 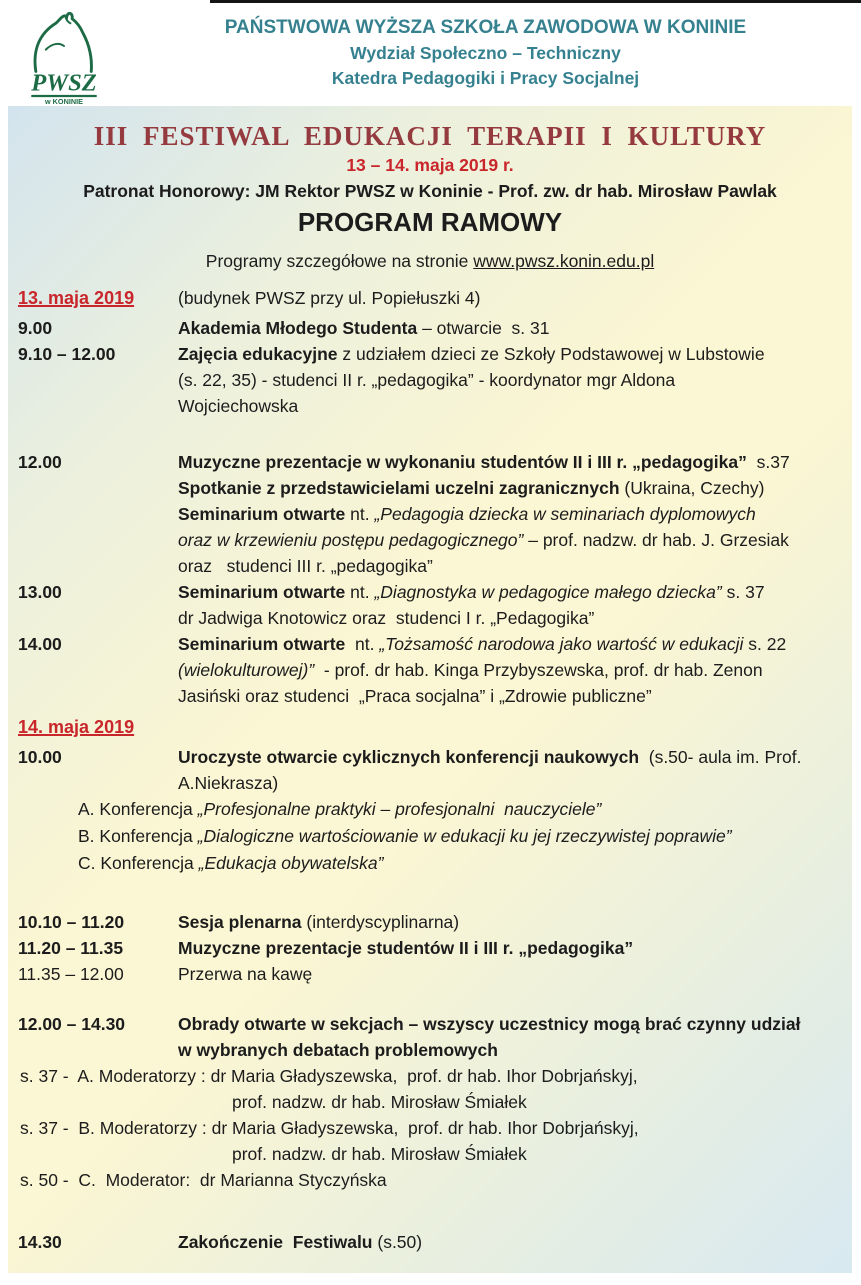 I want to click on description-line: w wybranych debatach problemowych, so click(x=507, y=1050).